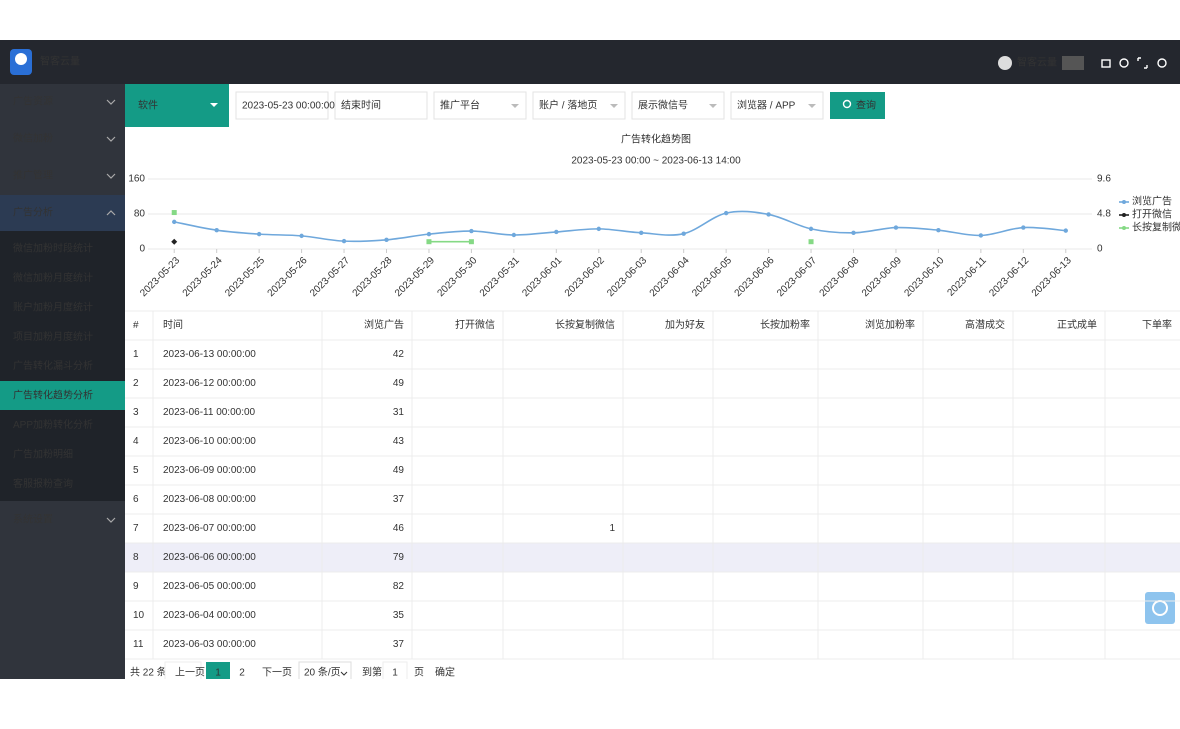  Describe the element at coordinates (1160, 608) in the screenshot. I see `support-button` at that location.